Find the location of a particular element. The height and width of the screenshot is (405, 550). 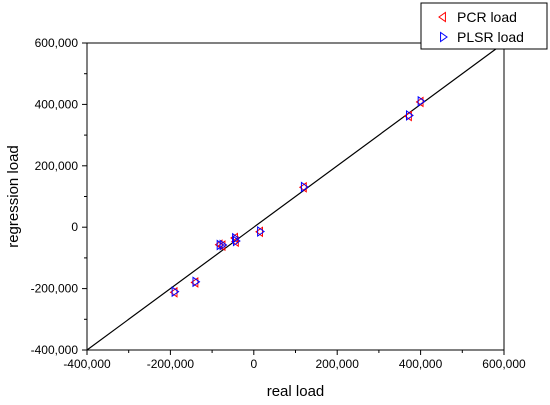

y-axis-label: regression load is located at coordinates (13, 196).